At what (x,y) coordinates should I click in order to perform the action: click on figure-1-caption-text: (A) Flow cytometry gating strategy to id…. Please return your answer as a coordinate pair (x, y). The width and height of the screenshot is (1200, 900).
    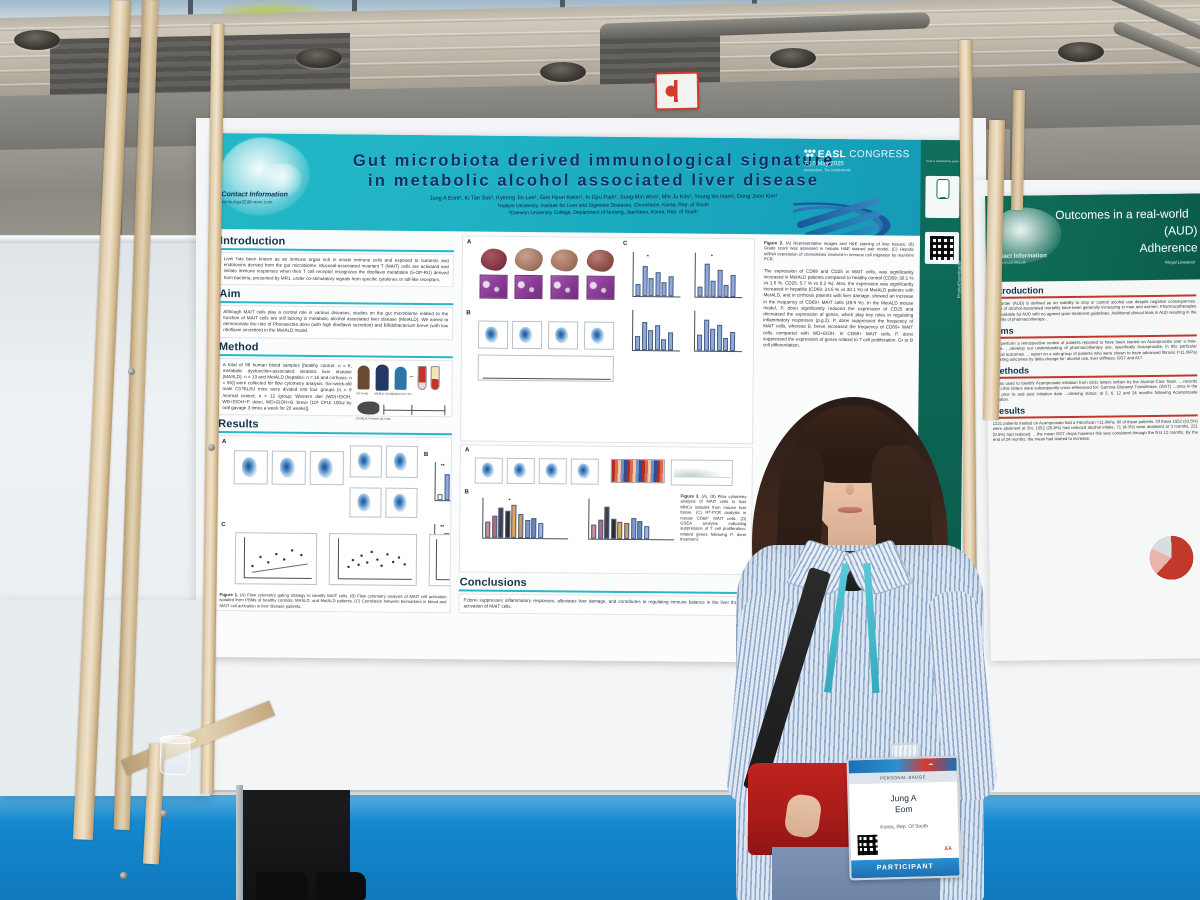
    Looking at the image, I should click on (333, 600).